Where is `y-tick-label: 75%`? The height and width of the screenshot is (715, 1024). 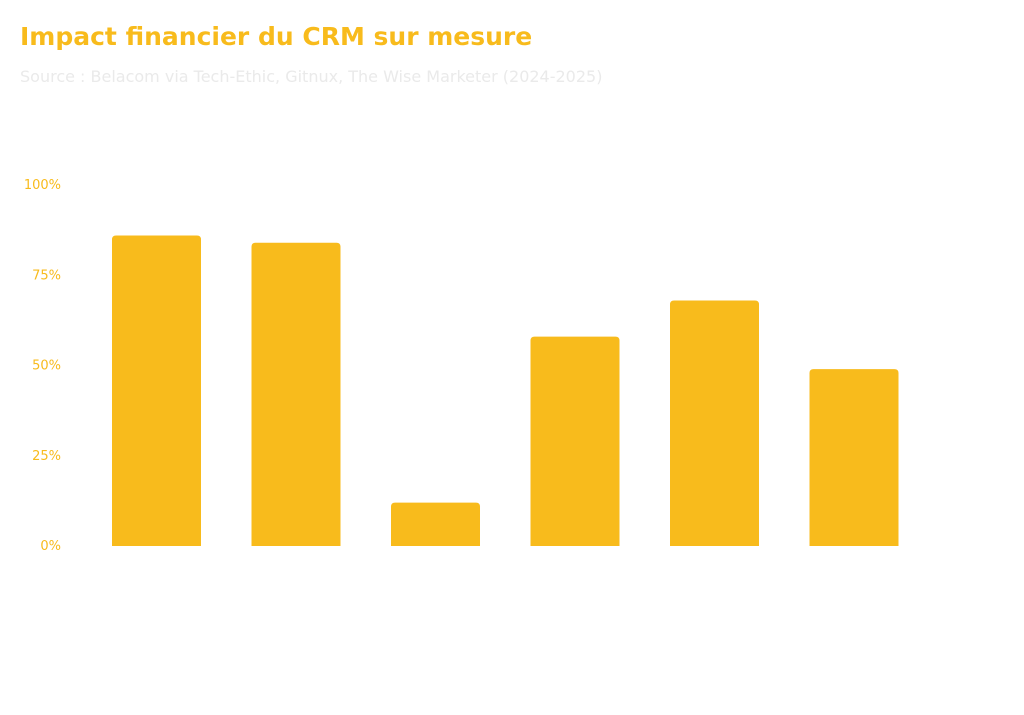 y-tick-label: 75% is located at coordinates (46, 275).